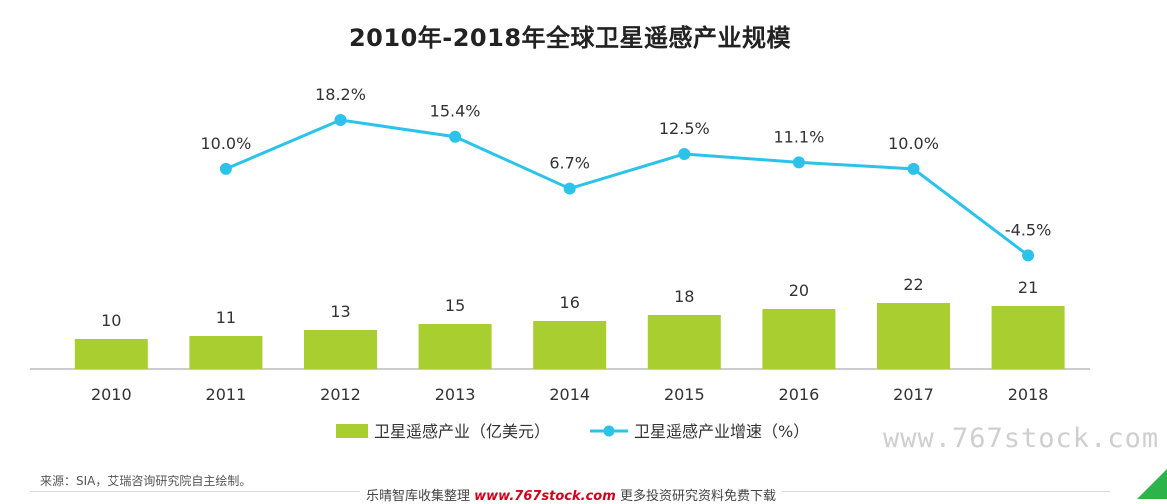 The image size is (1167, 504). What do you see at coordinates (545, 496) in the screenshot?
I see `footer-site-link: www.767stock.com` at bounding box center [545, 496].